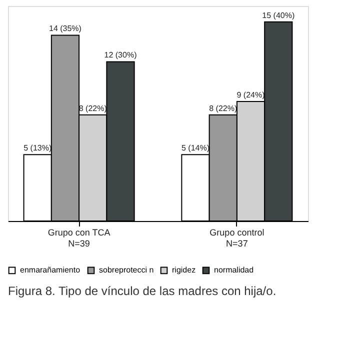  What do you see at coordinates (50, 269) in the screenshot?
I see `legend-label: enmarañamiento` at bounding box center [50, 269].